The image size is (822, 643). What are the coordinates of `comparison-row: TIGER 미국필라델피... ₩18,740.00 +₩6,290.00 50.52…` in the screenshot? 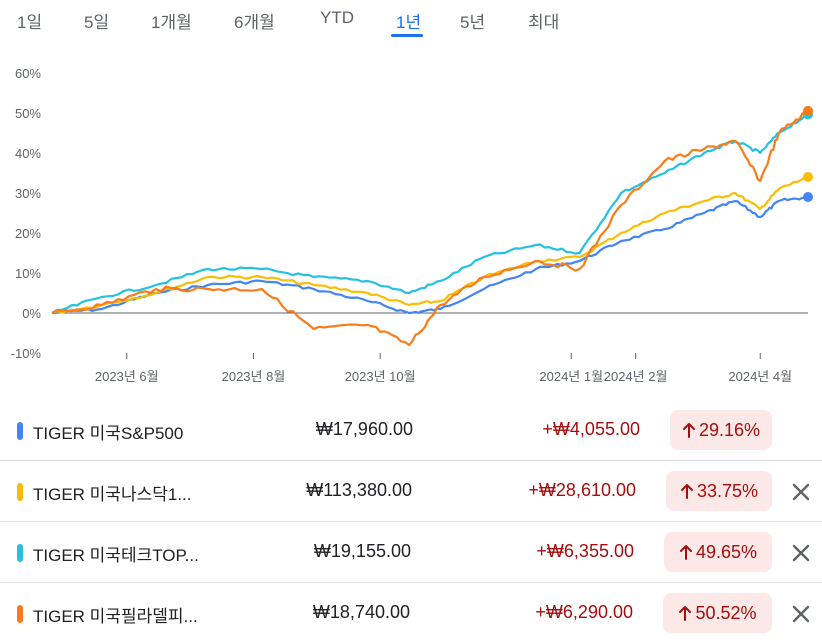 It's located at (411, 613).